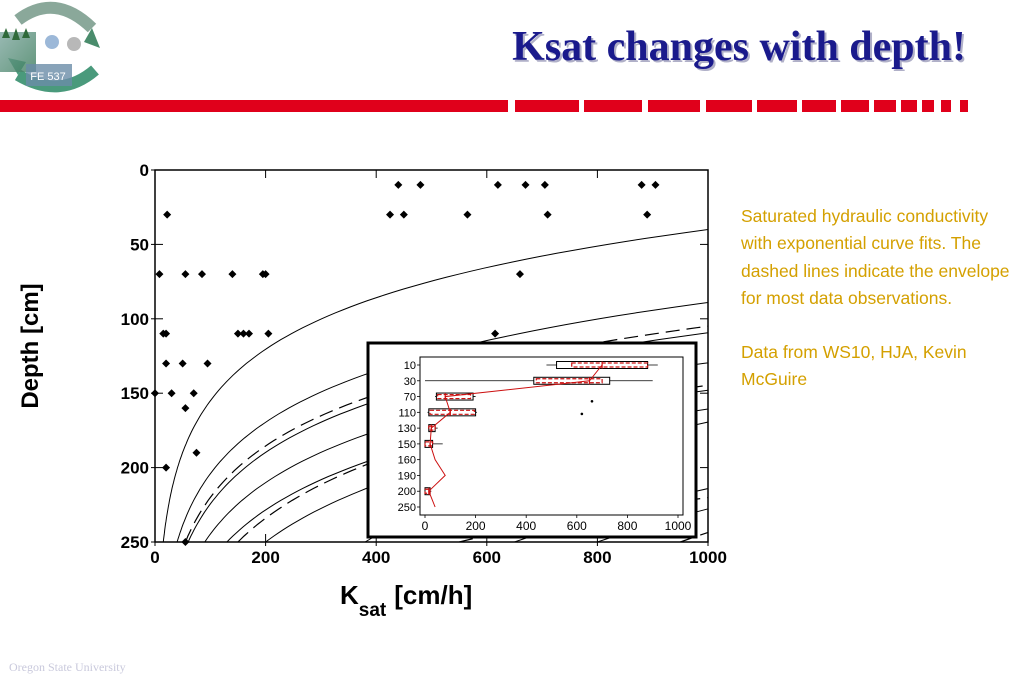 The width and height of the screenshot is (1023, 682). Describe the element at coordinates (50, 47) in the screenshot. I see `ws-logo-icon: FE 537` at that location.